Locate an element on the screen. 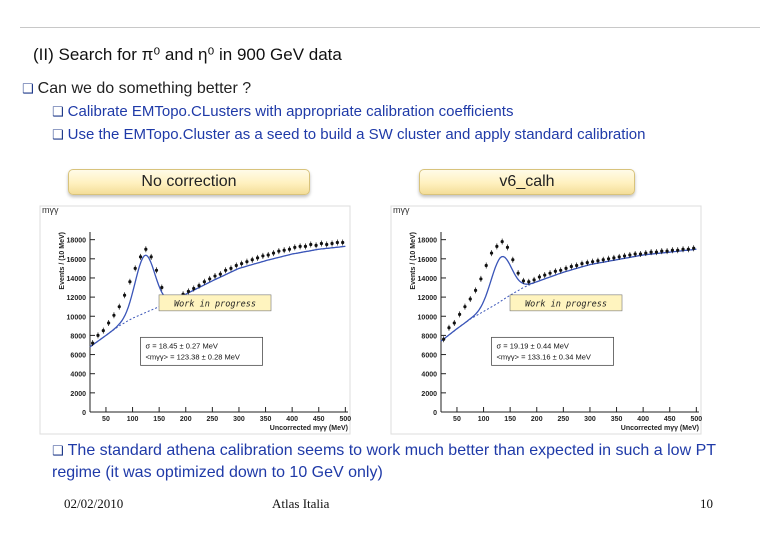 The image size is (780, 540). footer-center: Atlas Italia is located at coordinates (301, 503).